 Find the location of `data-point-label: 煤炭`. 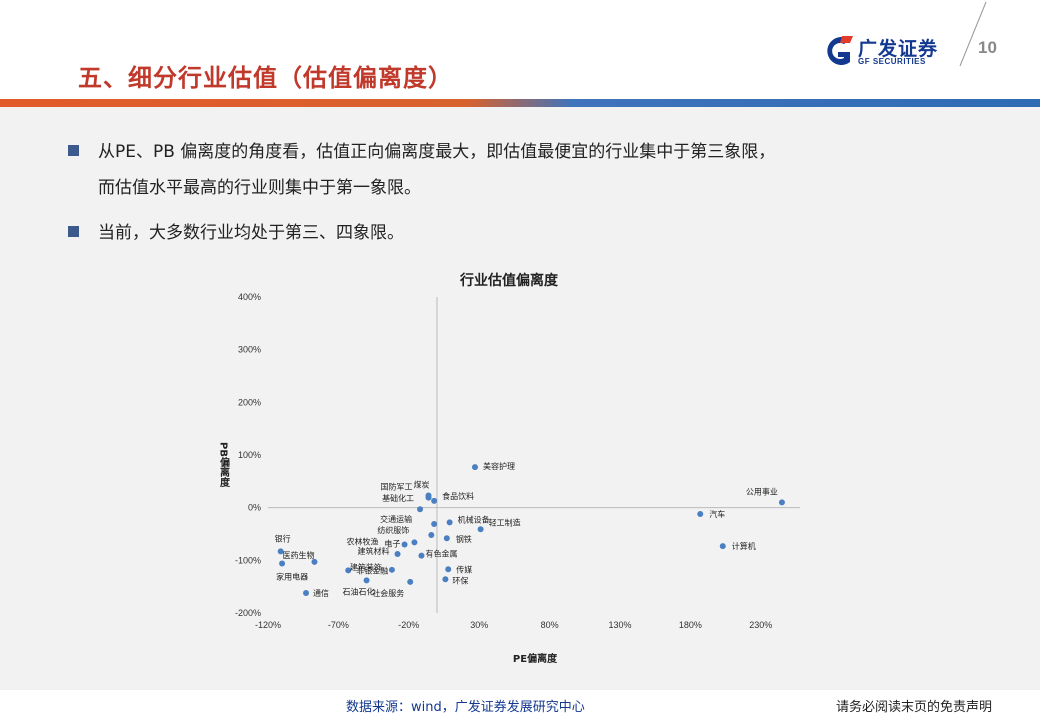

data-point-label: 煤炭 is located at coordinates (422, 485).